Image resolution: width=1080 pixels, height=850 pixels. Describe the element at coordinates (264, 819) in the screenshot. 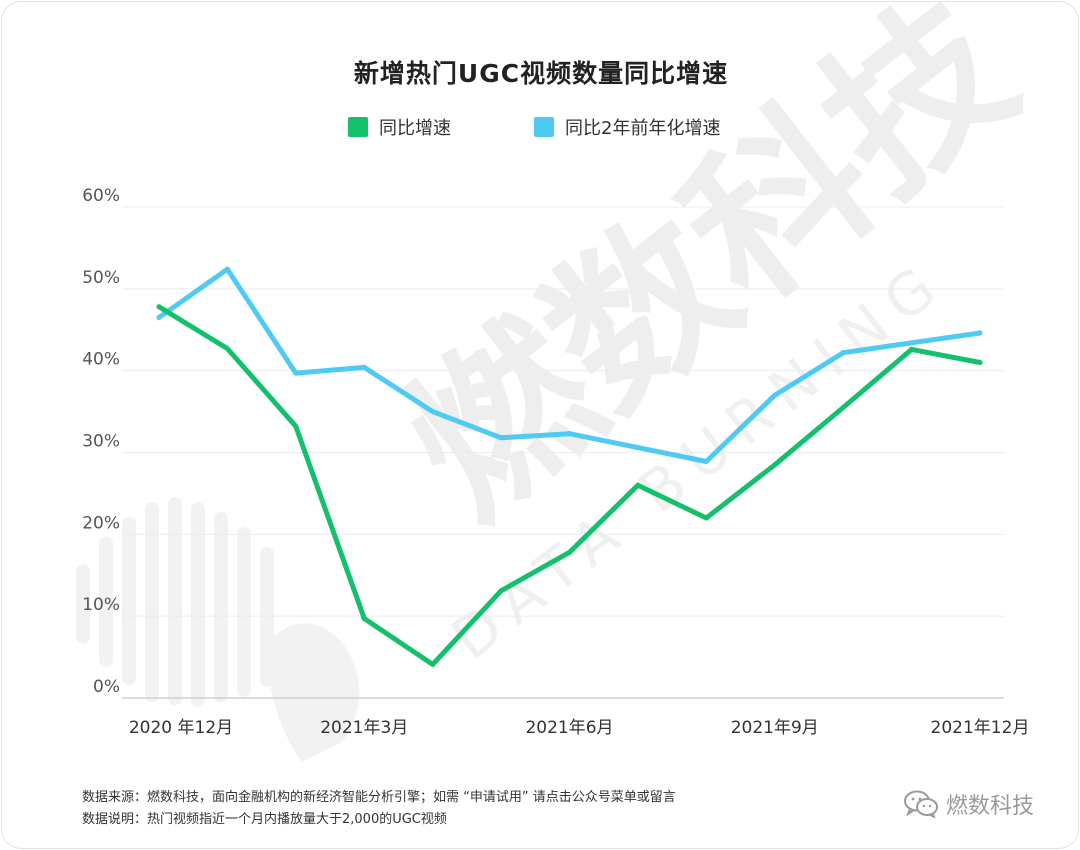

I see `footnote-note: 数据说明：热门视频指近一个月内播放量大于2,000的UGC视频` at that location.